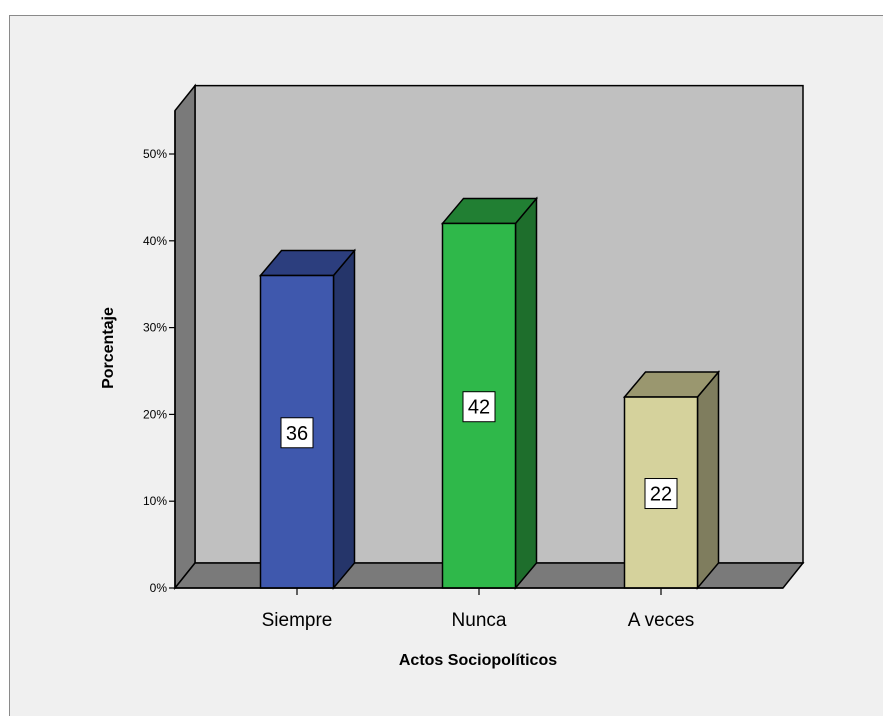 Image resolution: width=883 pixels, height=716 pixels. Describe the element at coordinates (155, 241) in the screenshot. I see `y-tick-label: 40%` at that location.